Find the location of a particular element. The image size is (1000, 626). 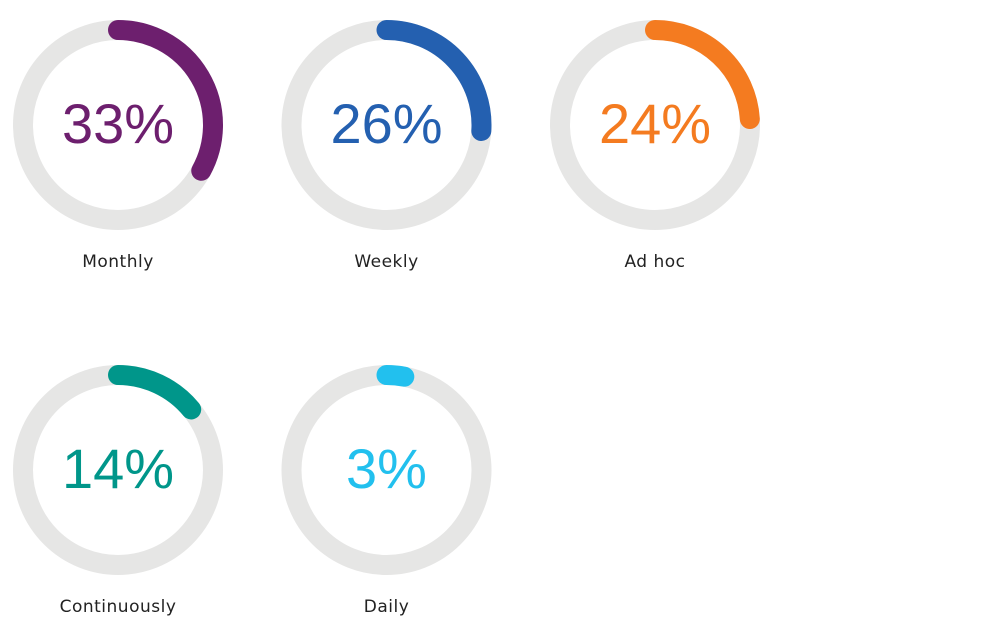

value-label: 24% is located at coordinates (655, 123).